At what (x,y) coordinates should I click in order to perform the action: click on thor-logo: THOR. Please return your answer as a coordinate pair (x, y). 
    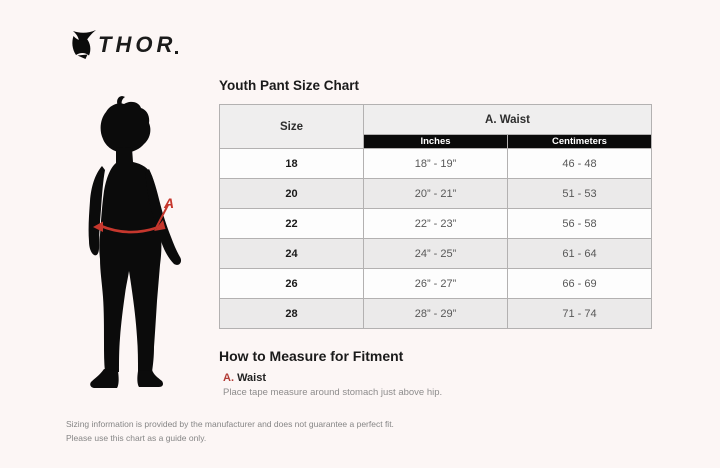
    Looking at the image, I should click on (125, 44).